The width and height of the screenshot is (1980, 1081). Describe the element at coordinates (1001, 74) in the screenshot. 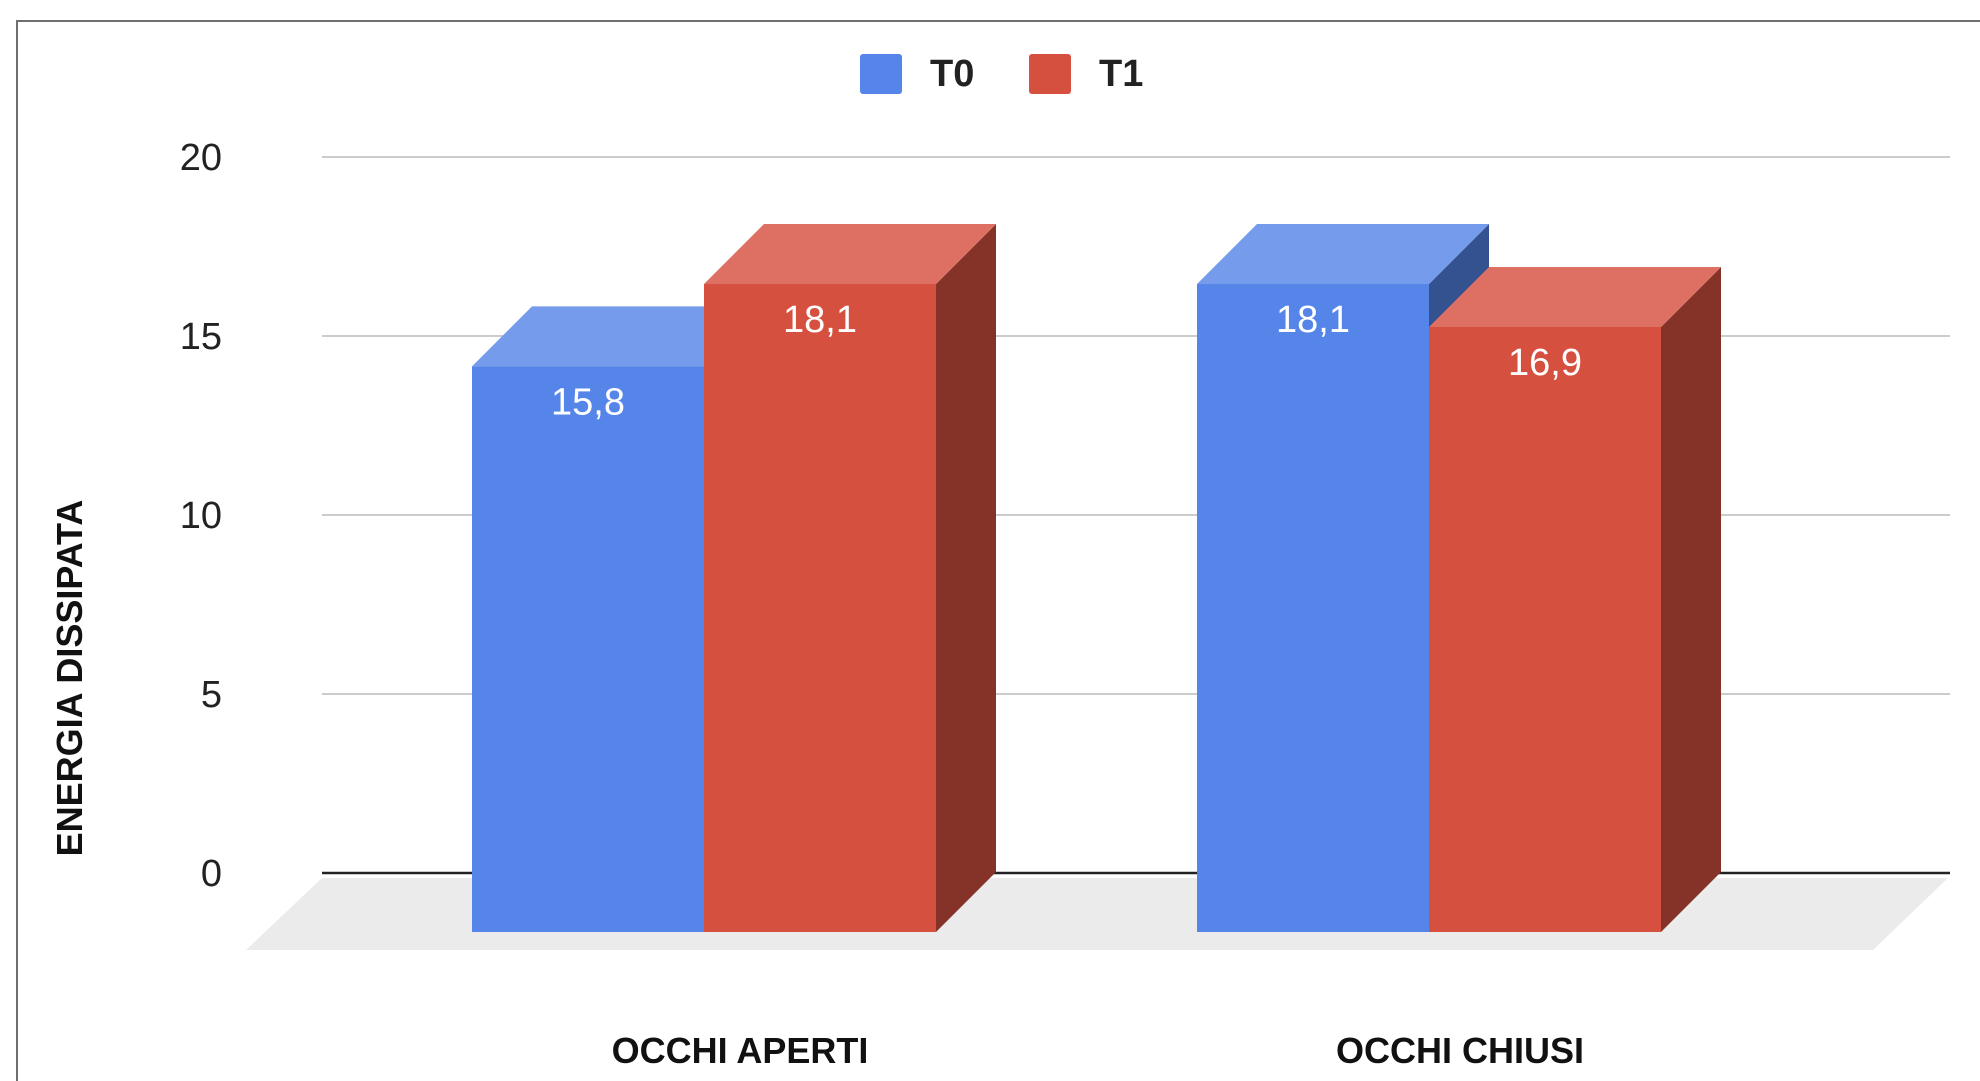

I see `legend: T0 T1` at that location.